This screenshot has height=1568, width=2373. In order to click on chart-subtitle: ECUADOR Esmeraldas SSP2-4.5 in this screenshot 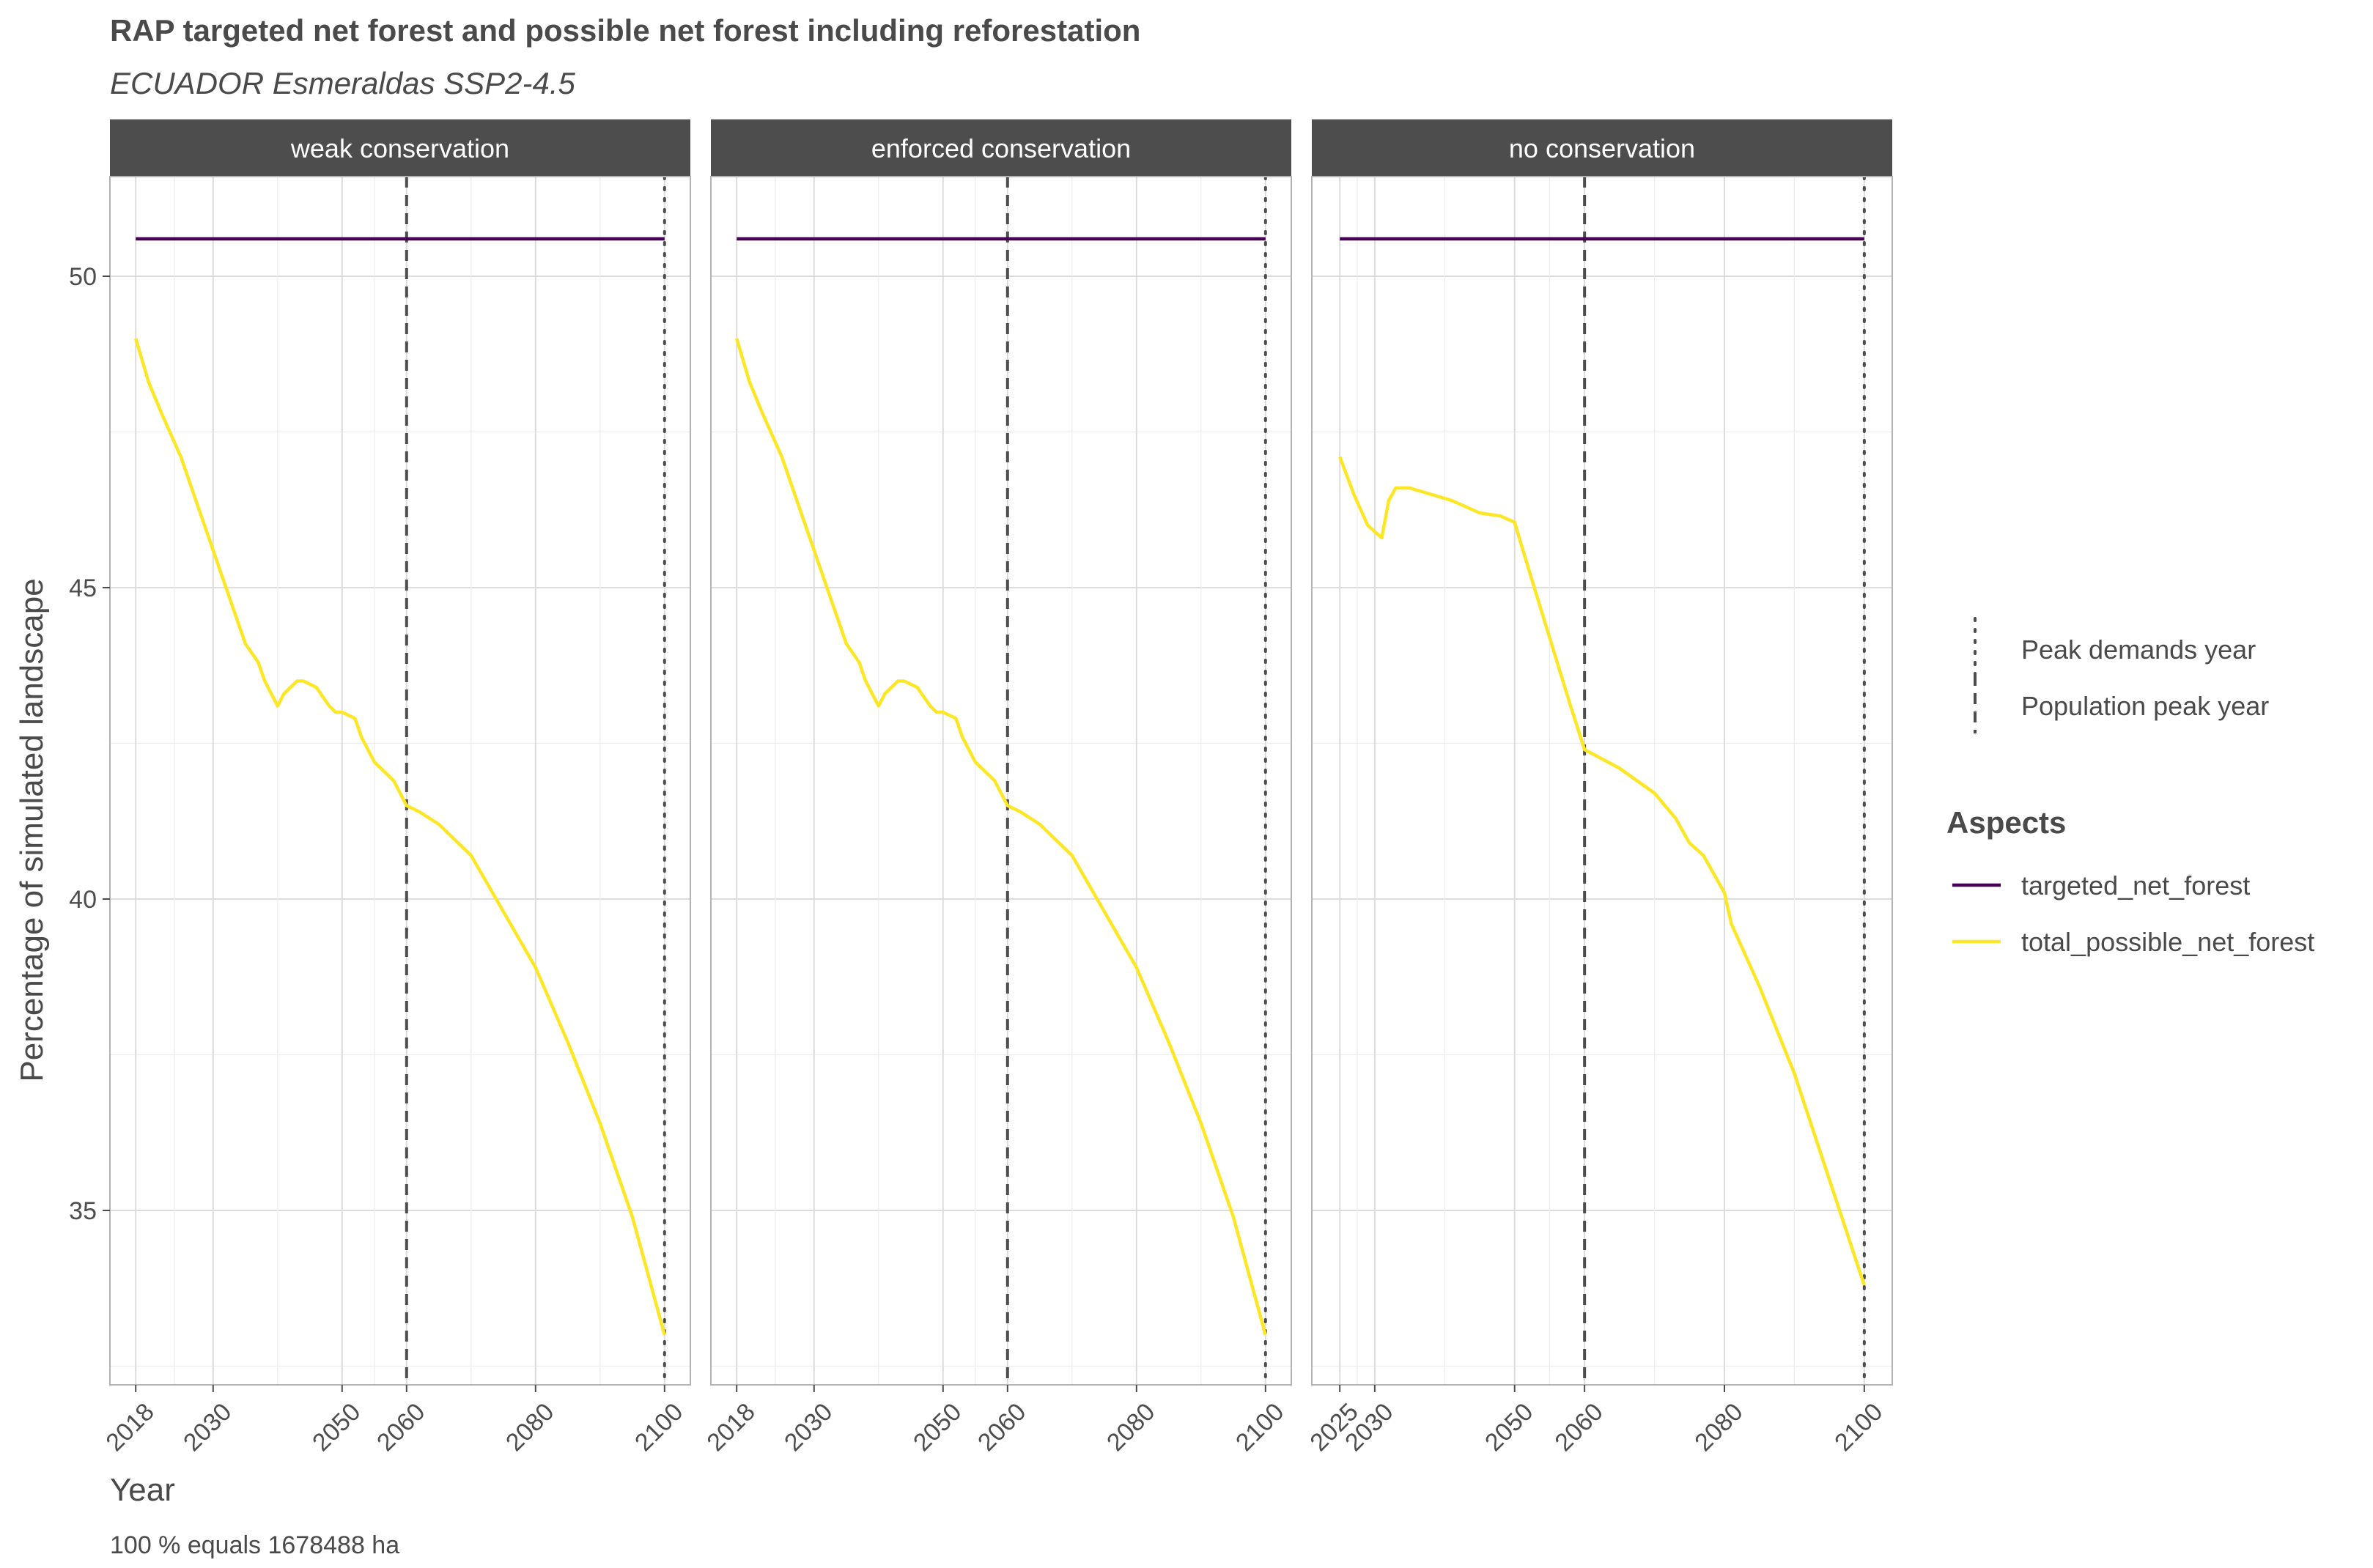, I will do `click(343, 83)`.